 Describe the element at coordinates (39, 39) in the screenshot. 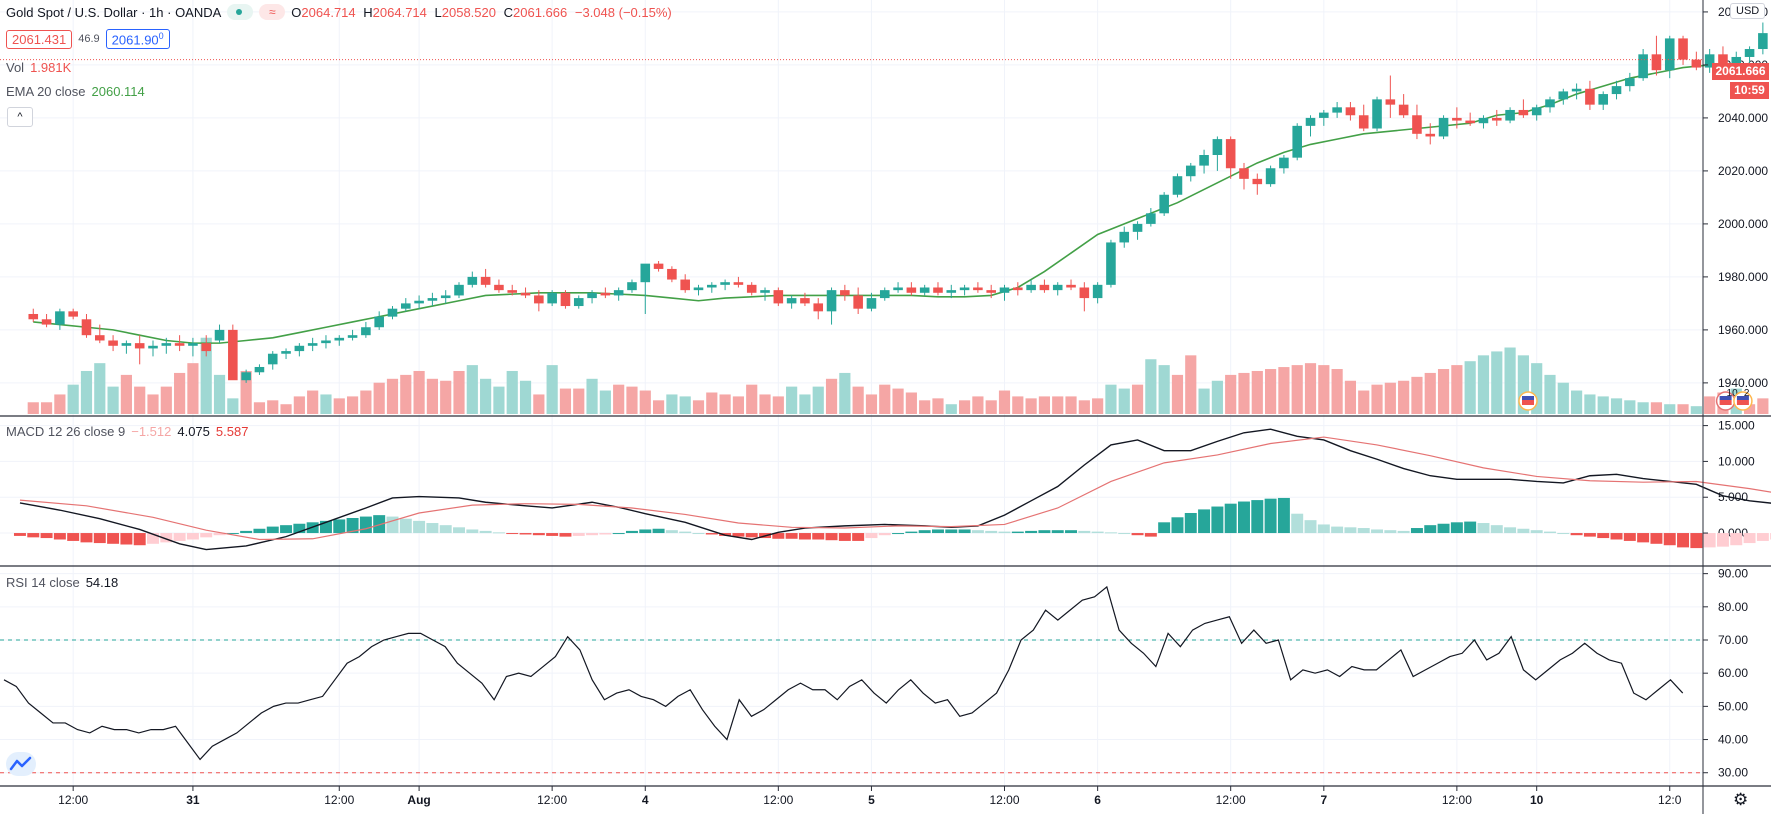

I see `sell-price-button: 2061.431` at that location.